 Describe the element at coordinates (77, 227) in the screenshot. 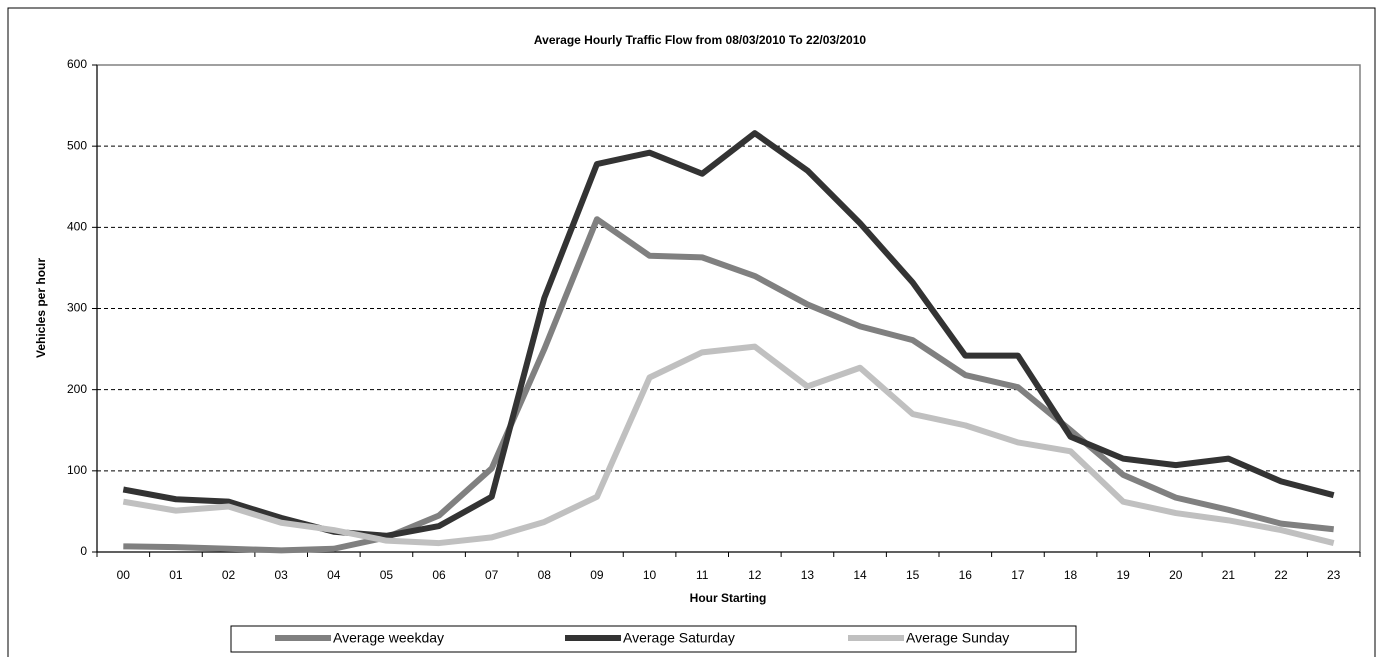

I see `y-tick-label: 400` at that location.